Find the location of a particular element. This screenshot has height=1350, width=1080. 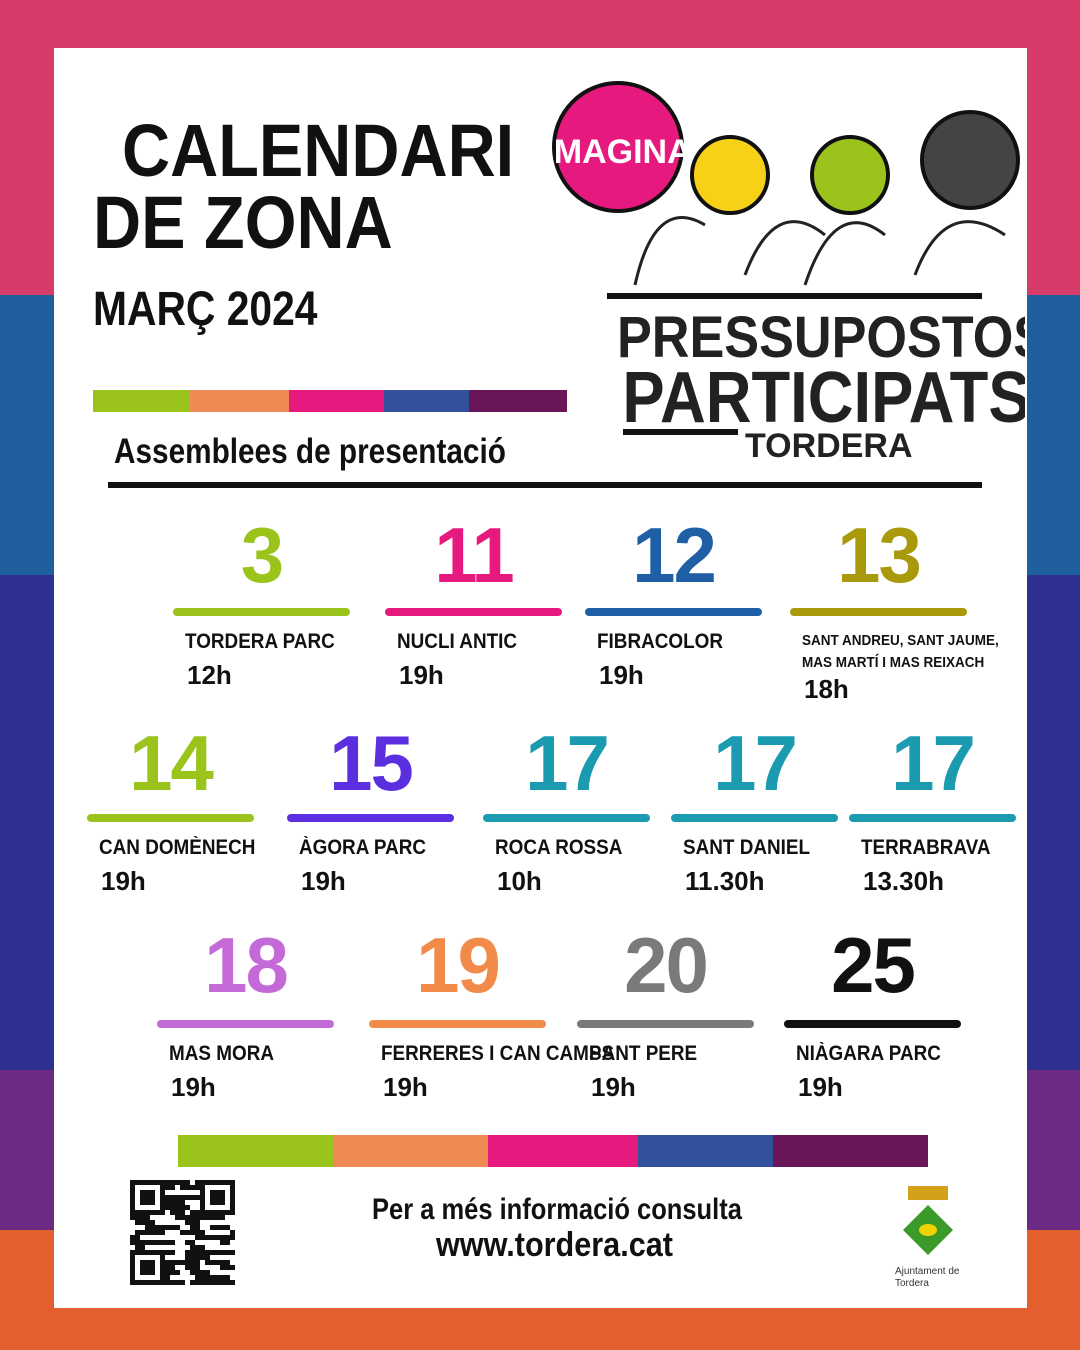

day-number: 25 is located at coordinates (873, 965).